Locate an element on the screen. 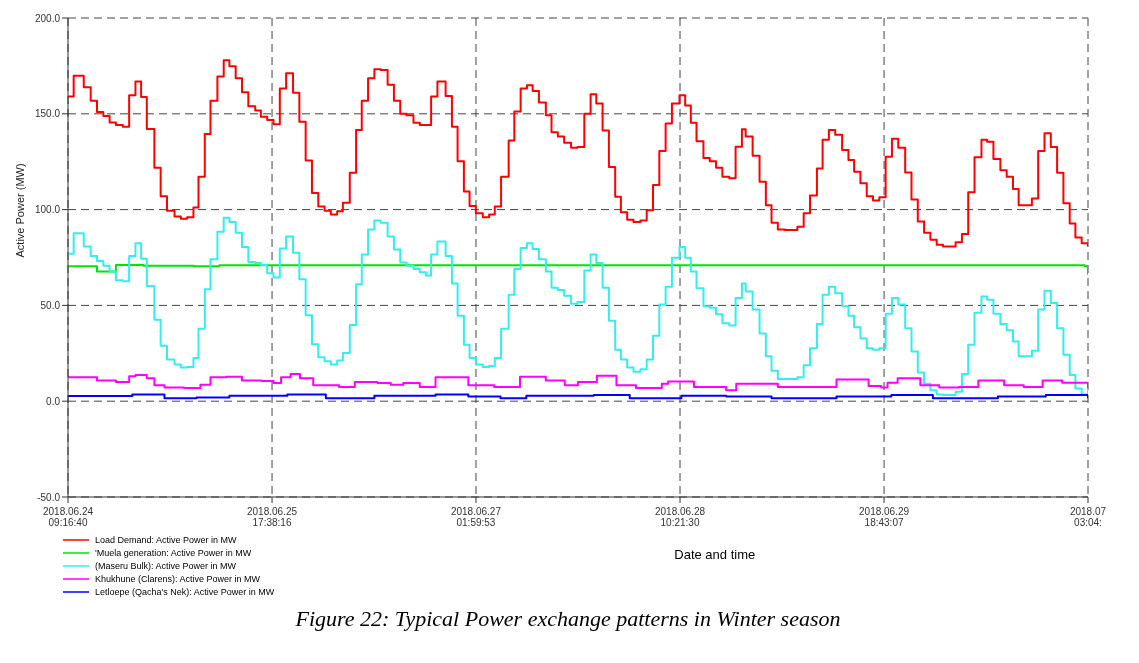 The image size is (1139, 663). legend-label: Khukhune (Clarens): Active Power in MW is located at coordinates (178, 578).